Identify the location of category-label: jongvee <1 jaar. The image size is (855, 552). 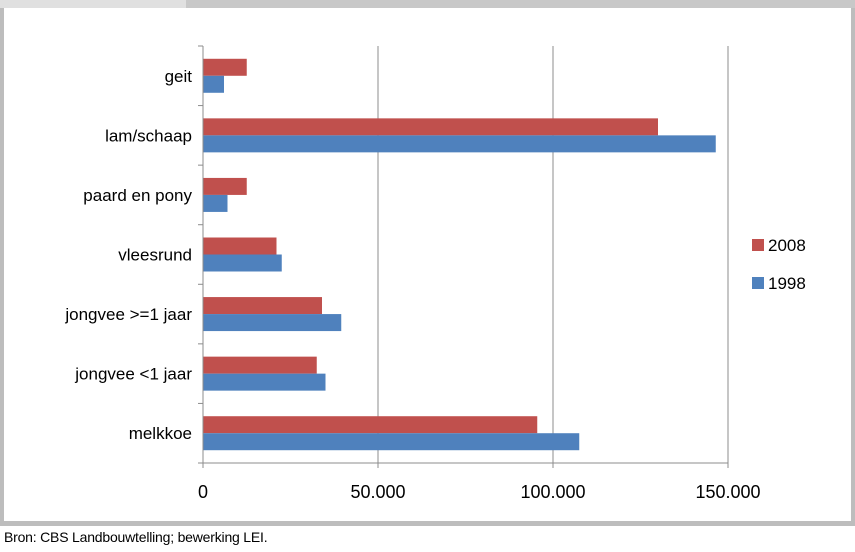
(133, 374).